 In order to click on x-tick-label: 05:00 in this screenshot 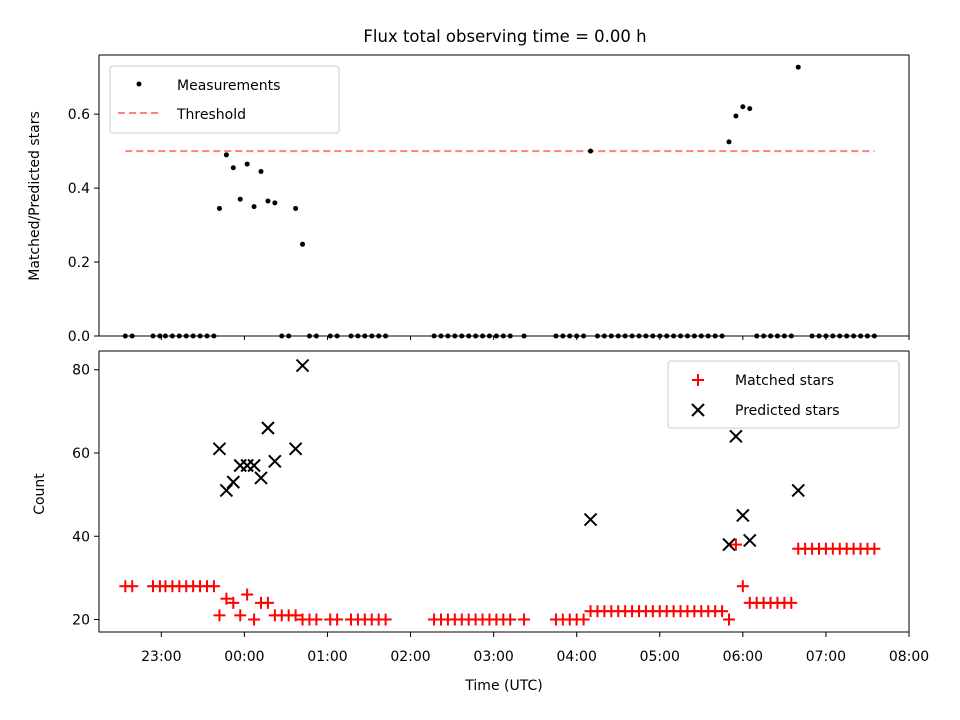, I will do `click(660, 657)`.